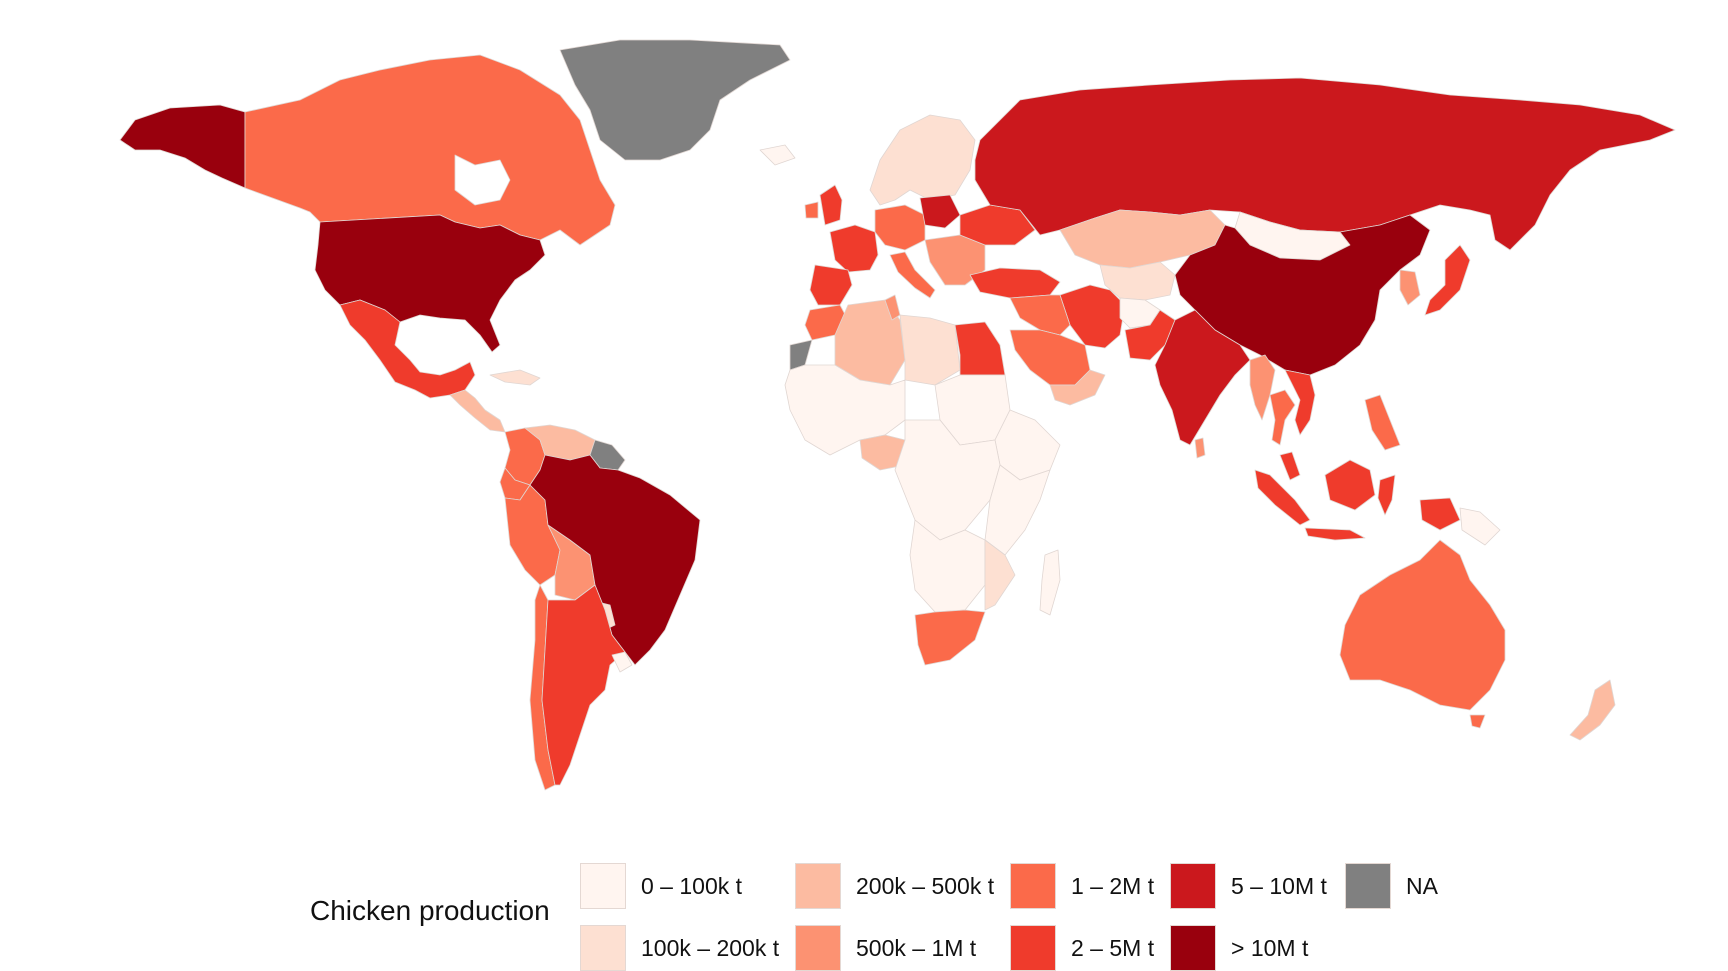  I want to click on region-alaska, so click(182, 146).